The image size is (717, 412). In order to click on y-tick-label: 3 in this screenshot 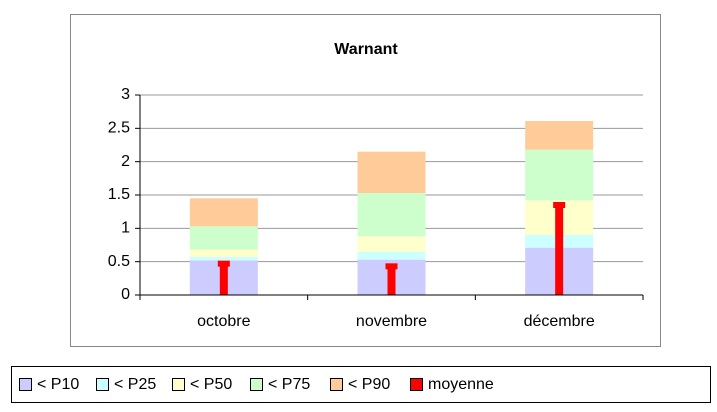, I will do `click(125, 94)`.